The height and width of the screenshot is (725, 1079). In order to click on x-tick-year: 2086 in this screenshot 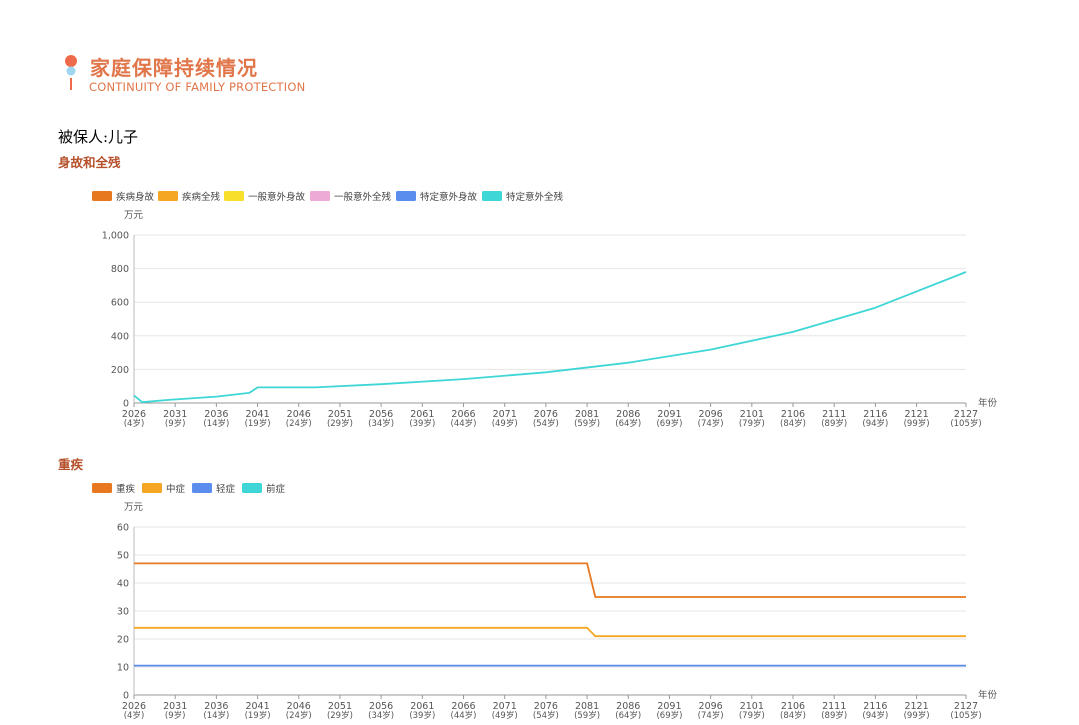, I will do `click(628, 706)`.